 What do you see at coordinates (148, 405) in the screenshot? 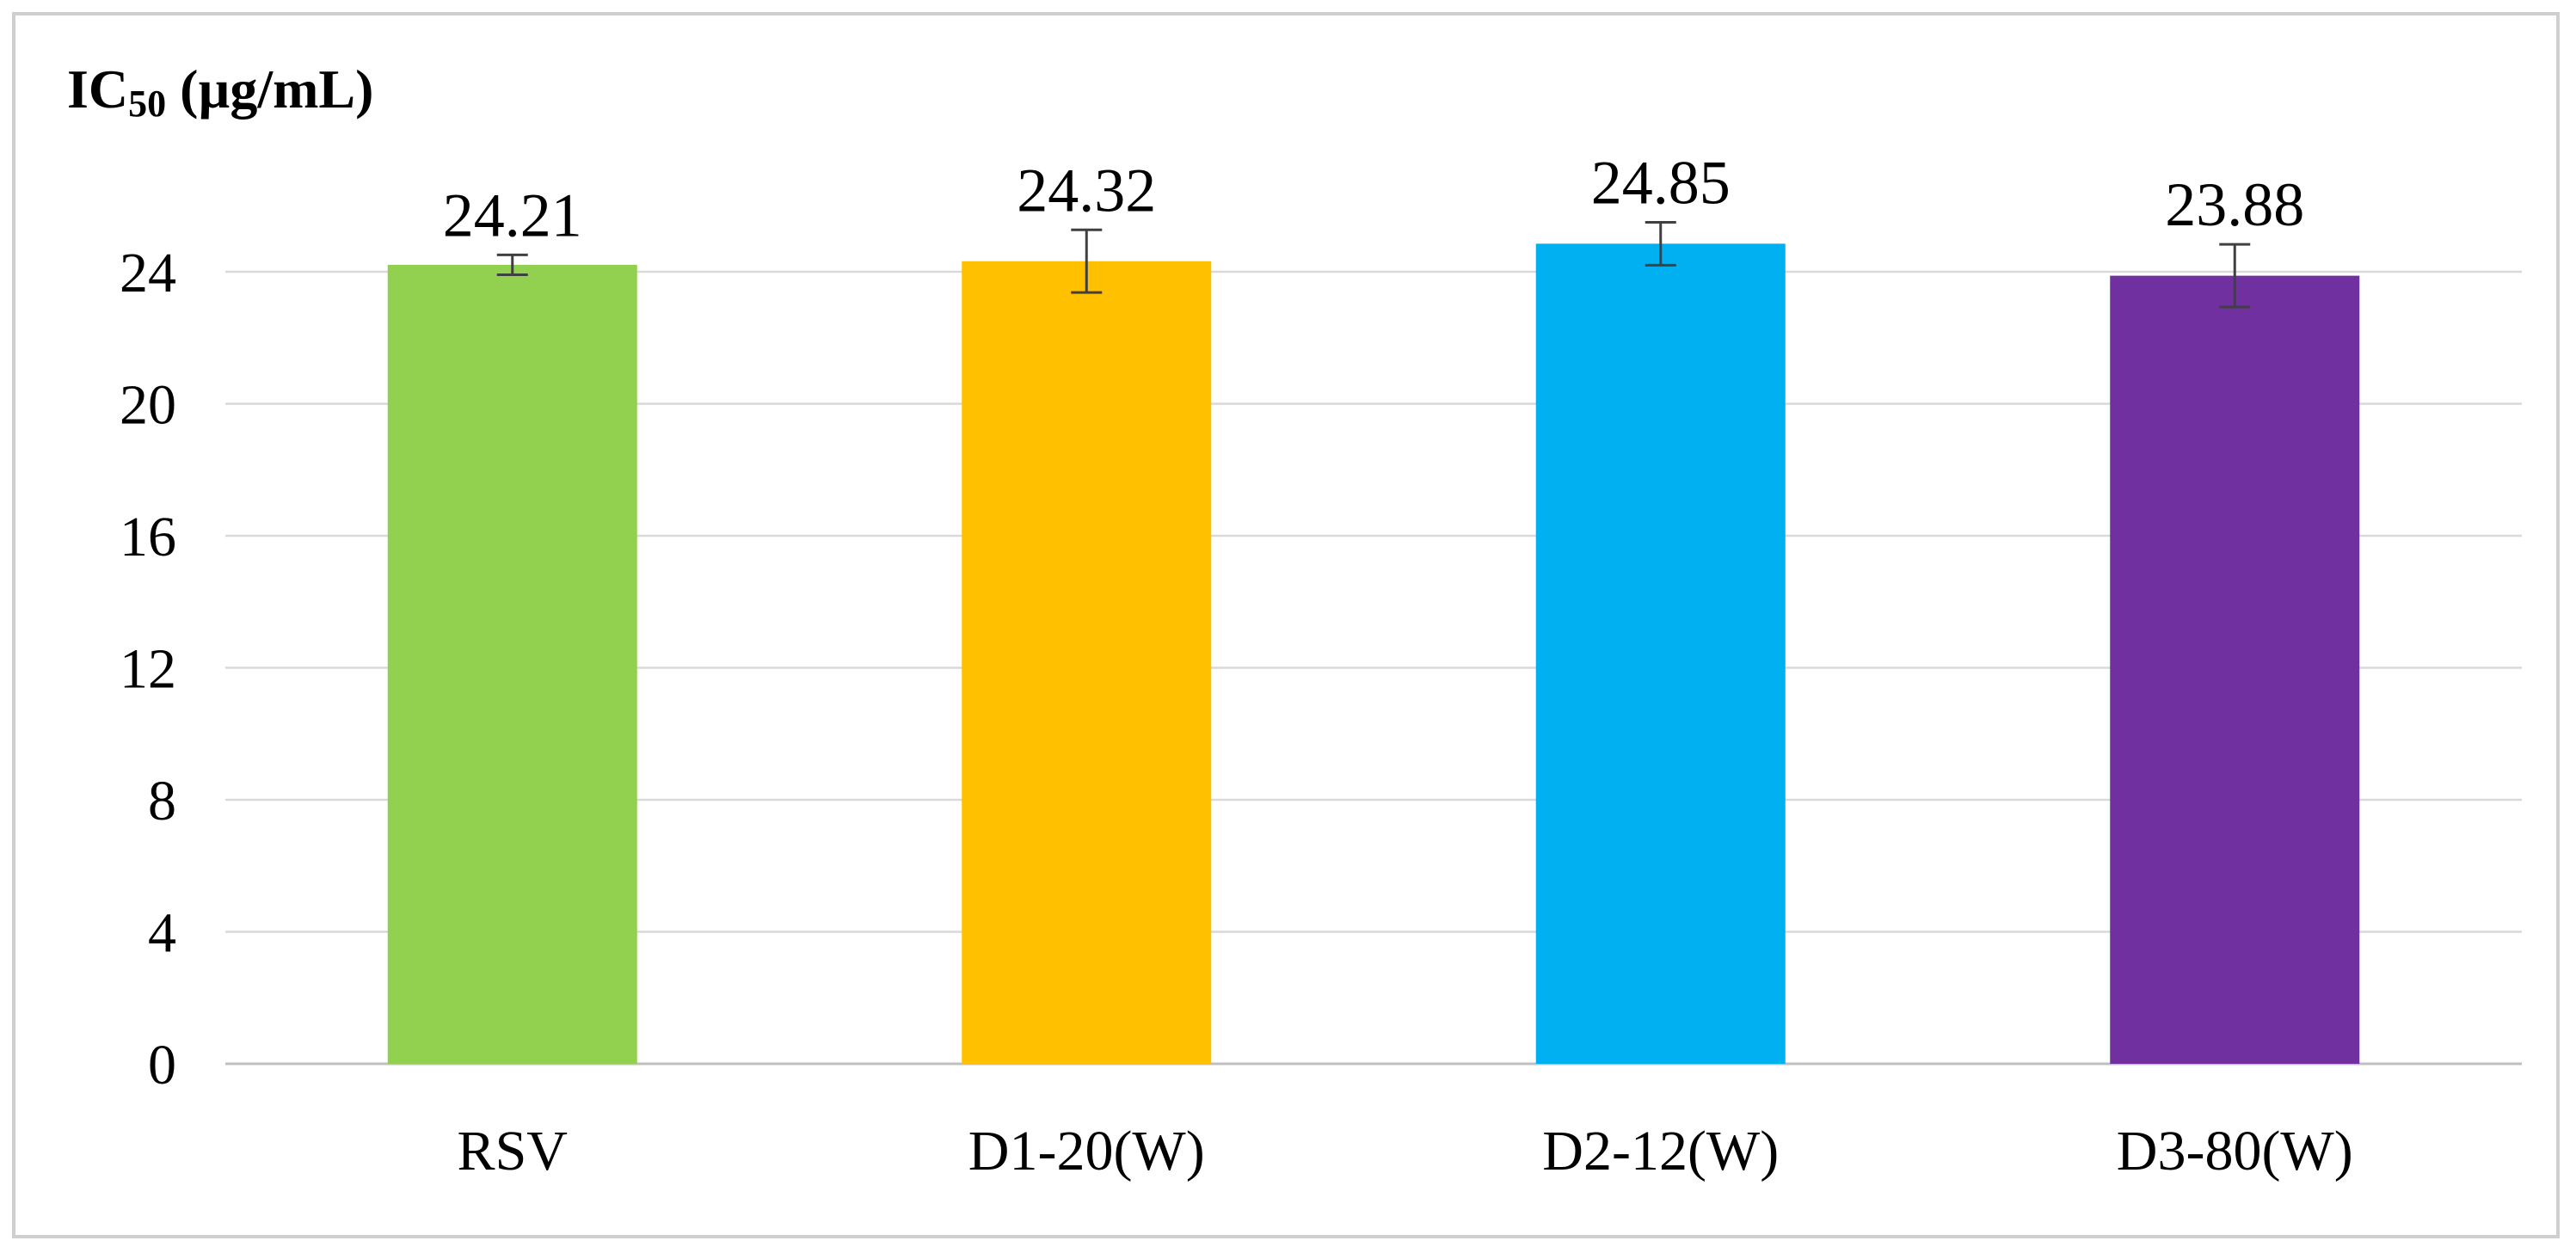
I see `y-tick-label: 20` at bounding box center [148, 405].